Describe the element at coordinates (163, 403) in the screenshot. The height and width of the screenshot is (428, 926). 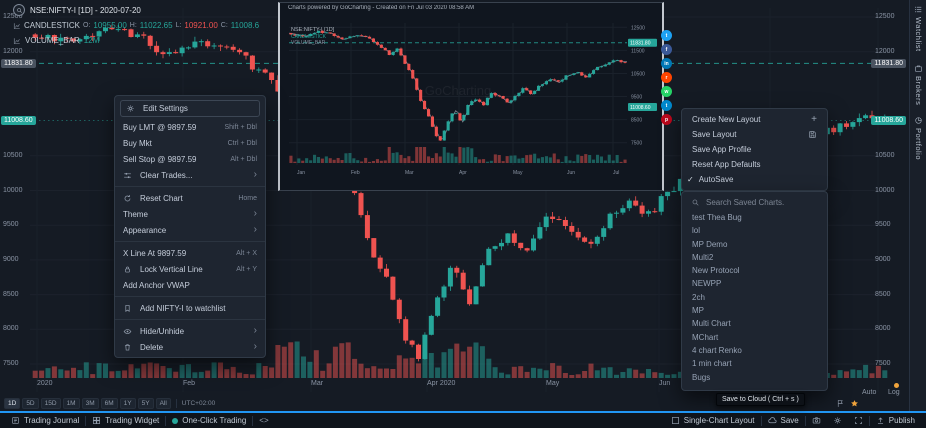
I see `timeframe-button-all: All` at that location.